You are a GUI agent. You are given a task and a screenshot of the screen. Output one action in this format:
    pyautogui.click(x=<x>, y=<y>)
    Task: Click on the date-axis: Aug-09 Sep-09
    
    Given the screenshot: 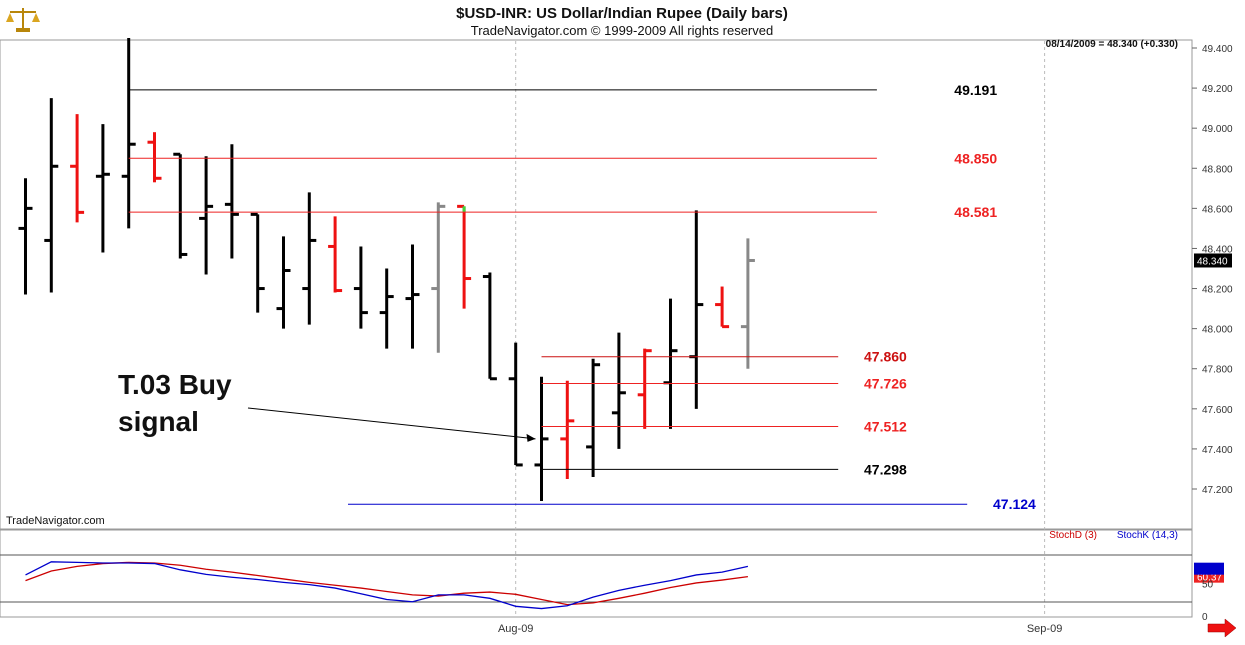 What is the action you would take?
    pyautogui.click(x=780, y=629)
    